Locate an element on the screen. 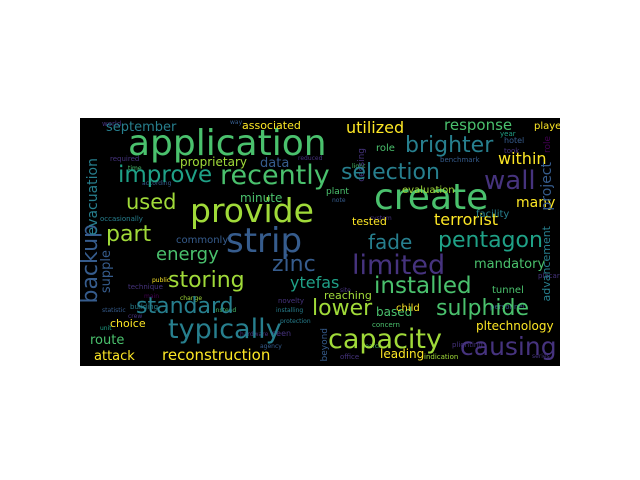  word-benchmark: benchmark is located at coordinates (460, 160).